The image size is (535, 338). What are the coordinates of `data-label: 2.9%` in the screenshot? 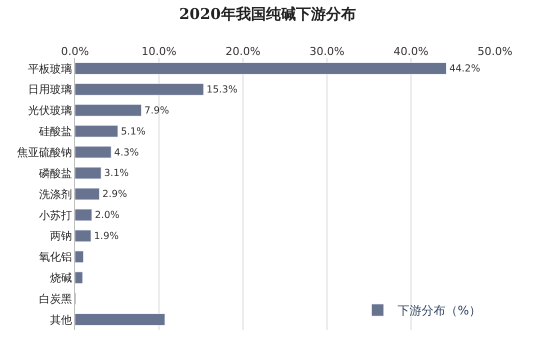 It's located at (115, 194).